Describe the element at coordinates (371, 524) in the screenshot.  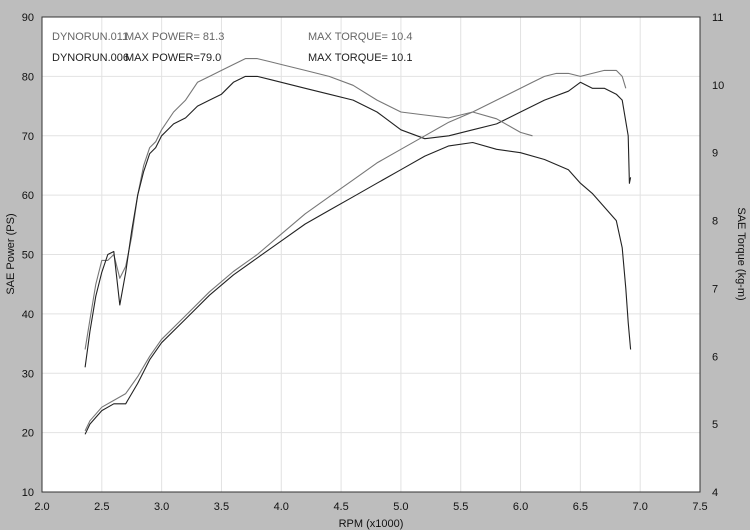
I see `x-axis-title: RPM (x1000)` at that location.